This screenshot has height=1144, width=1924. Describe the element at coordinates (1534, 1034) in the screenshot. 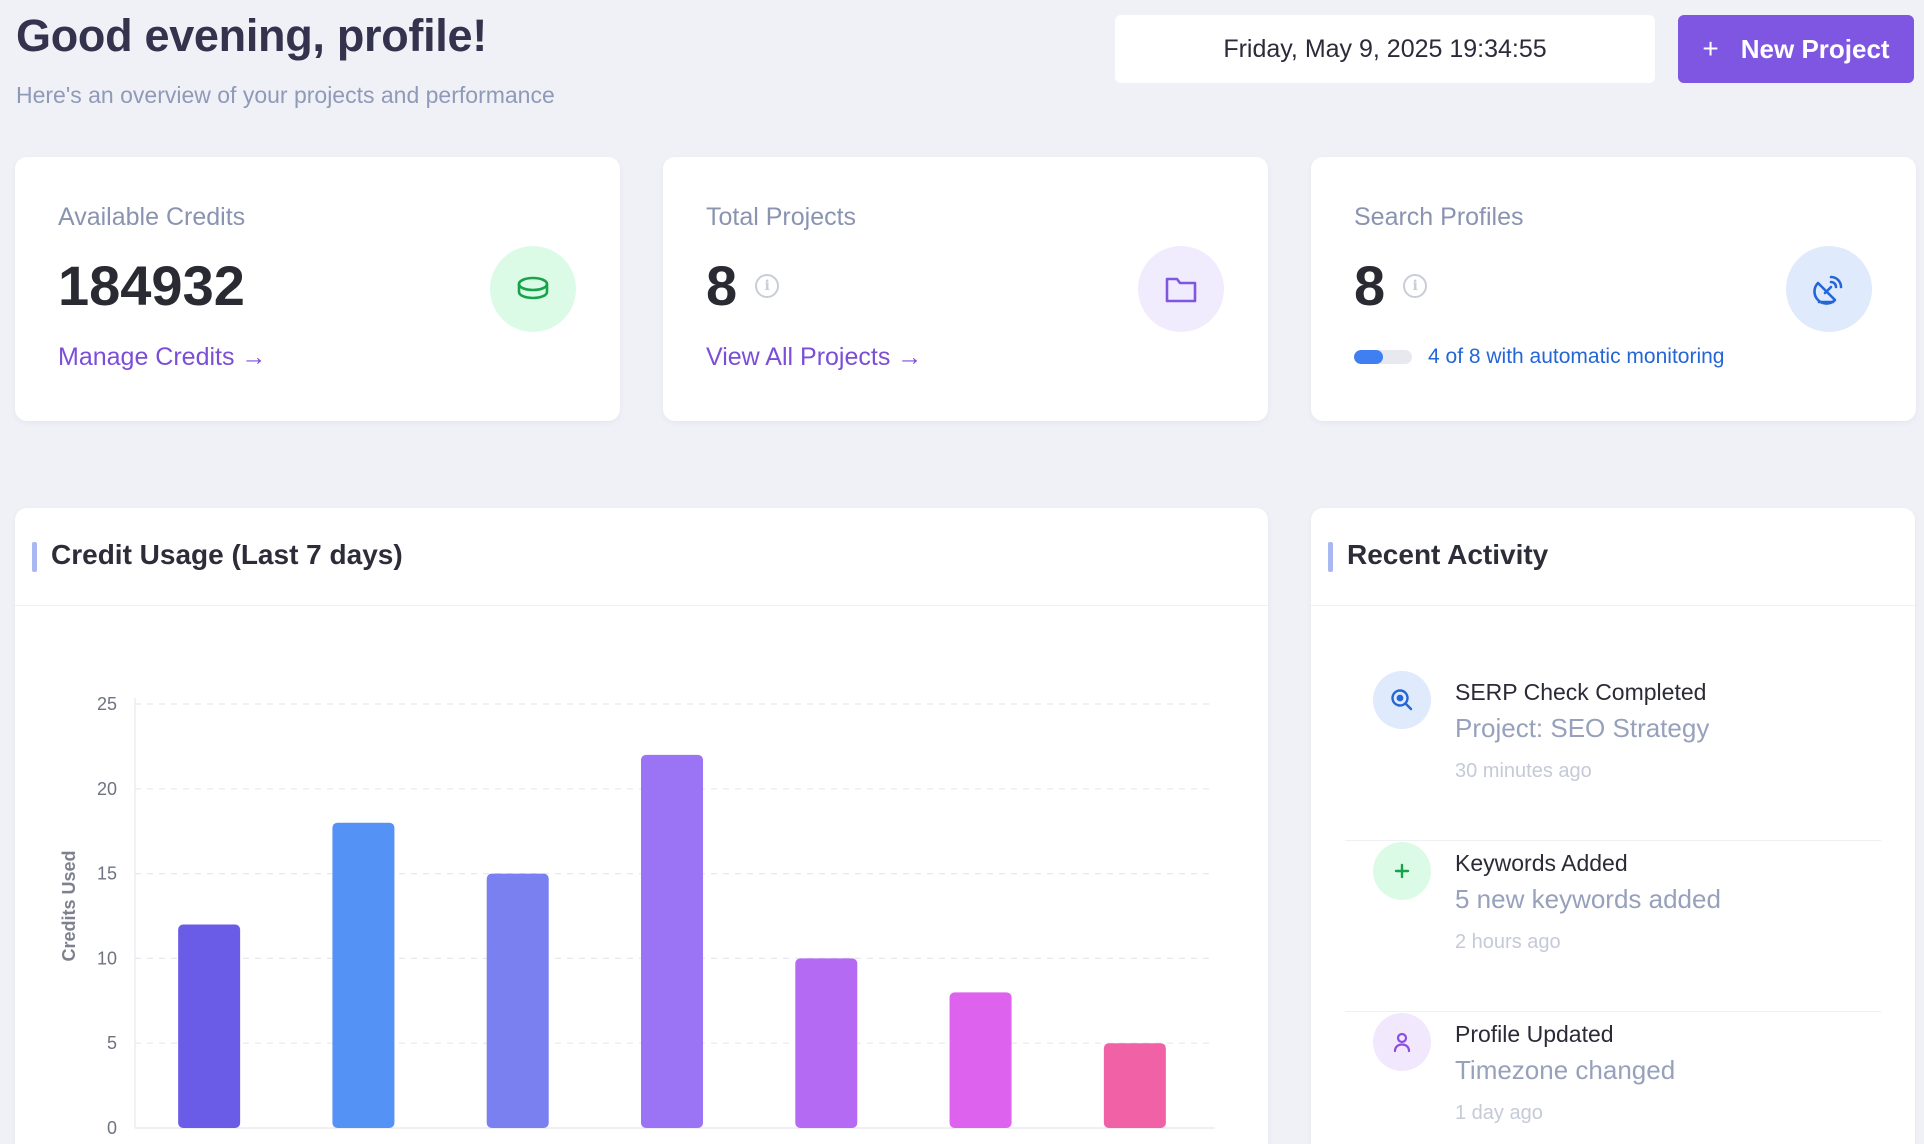

I see `activity-title: Profile Updated` at that location.